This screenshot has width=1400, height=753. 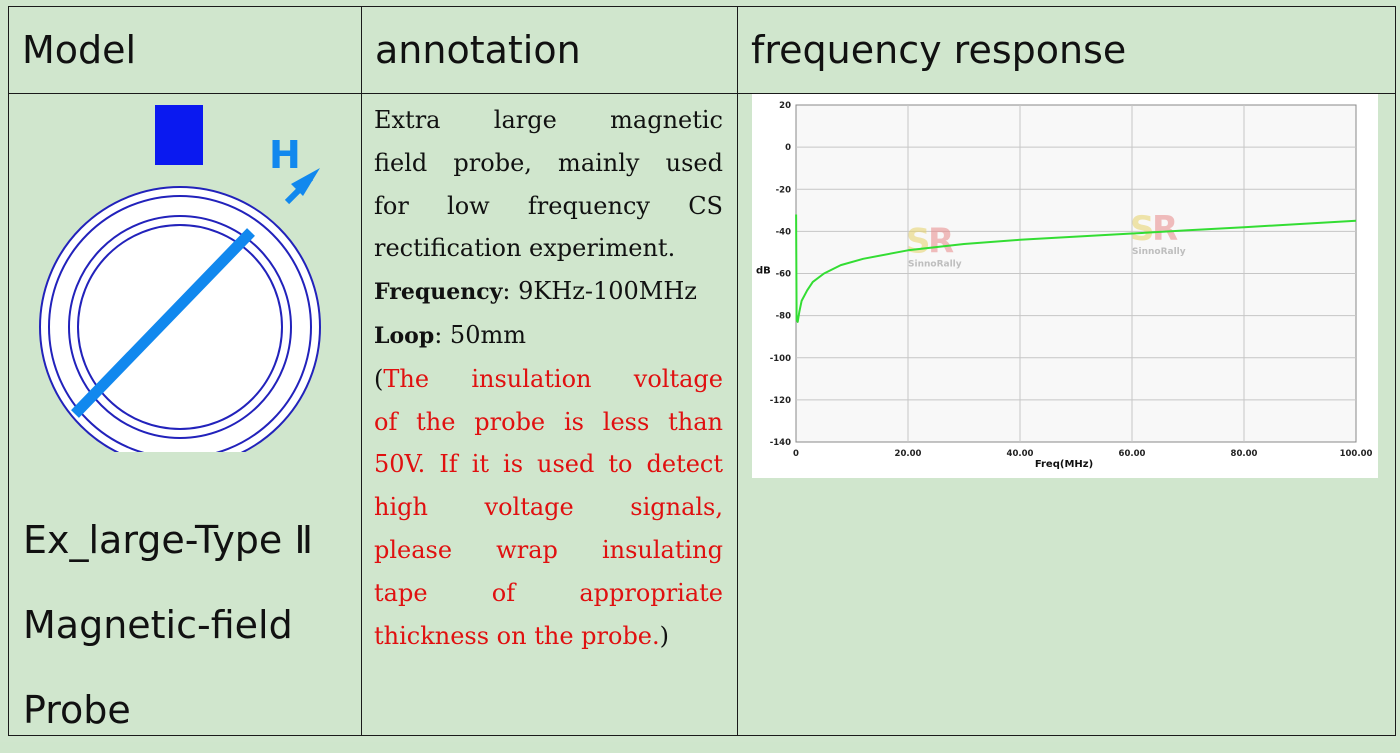 What do you see at coordinates (525, 248) in the screenshot?
I see `description-line: rectification experiment.` at bounding box center [525, 248].